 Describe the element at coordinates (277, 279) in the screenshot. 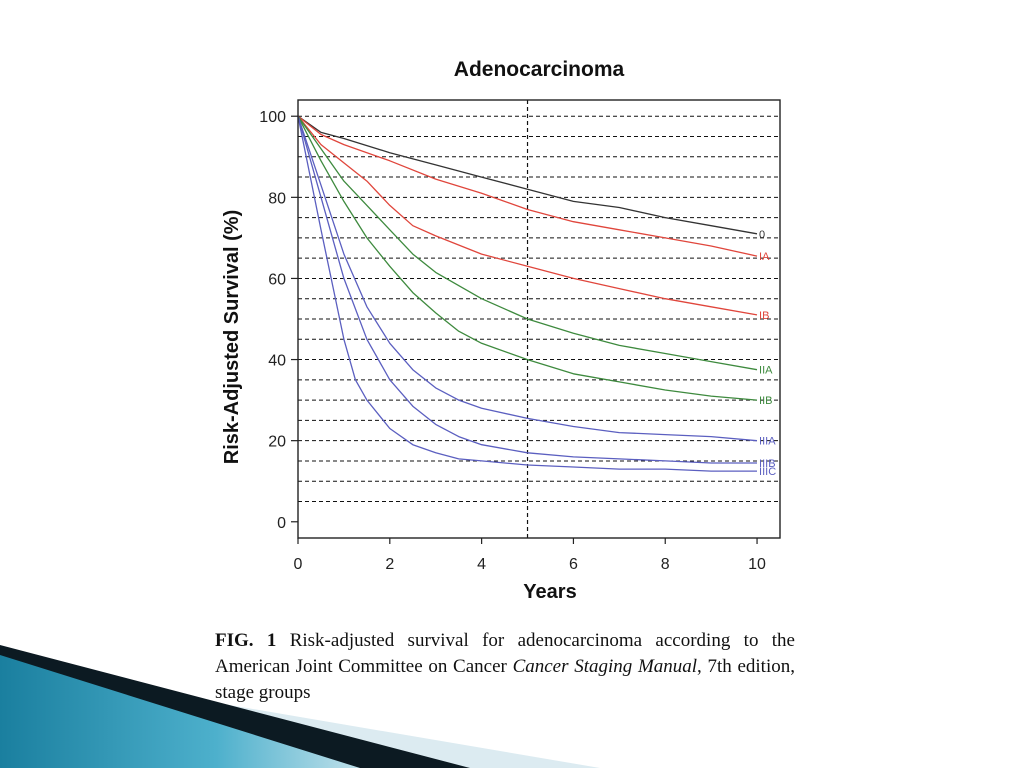

I see `y-tick-label: 60` at that location.